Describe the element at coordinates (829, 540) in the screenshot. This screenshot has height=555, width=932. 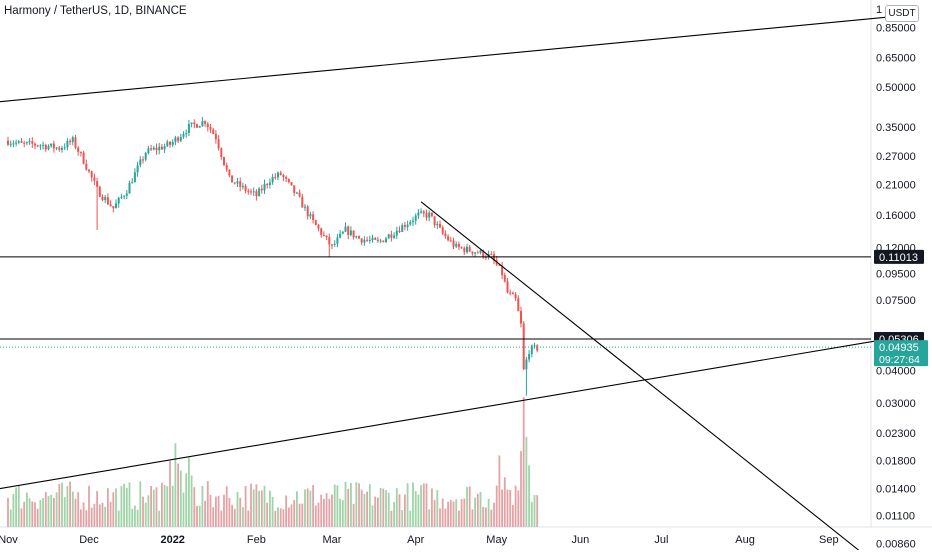
I see `time-tick-label: Sep` at that location.